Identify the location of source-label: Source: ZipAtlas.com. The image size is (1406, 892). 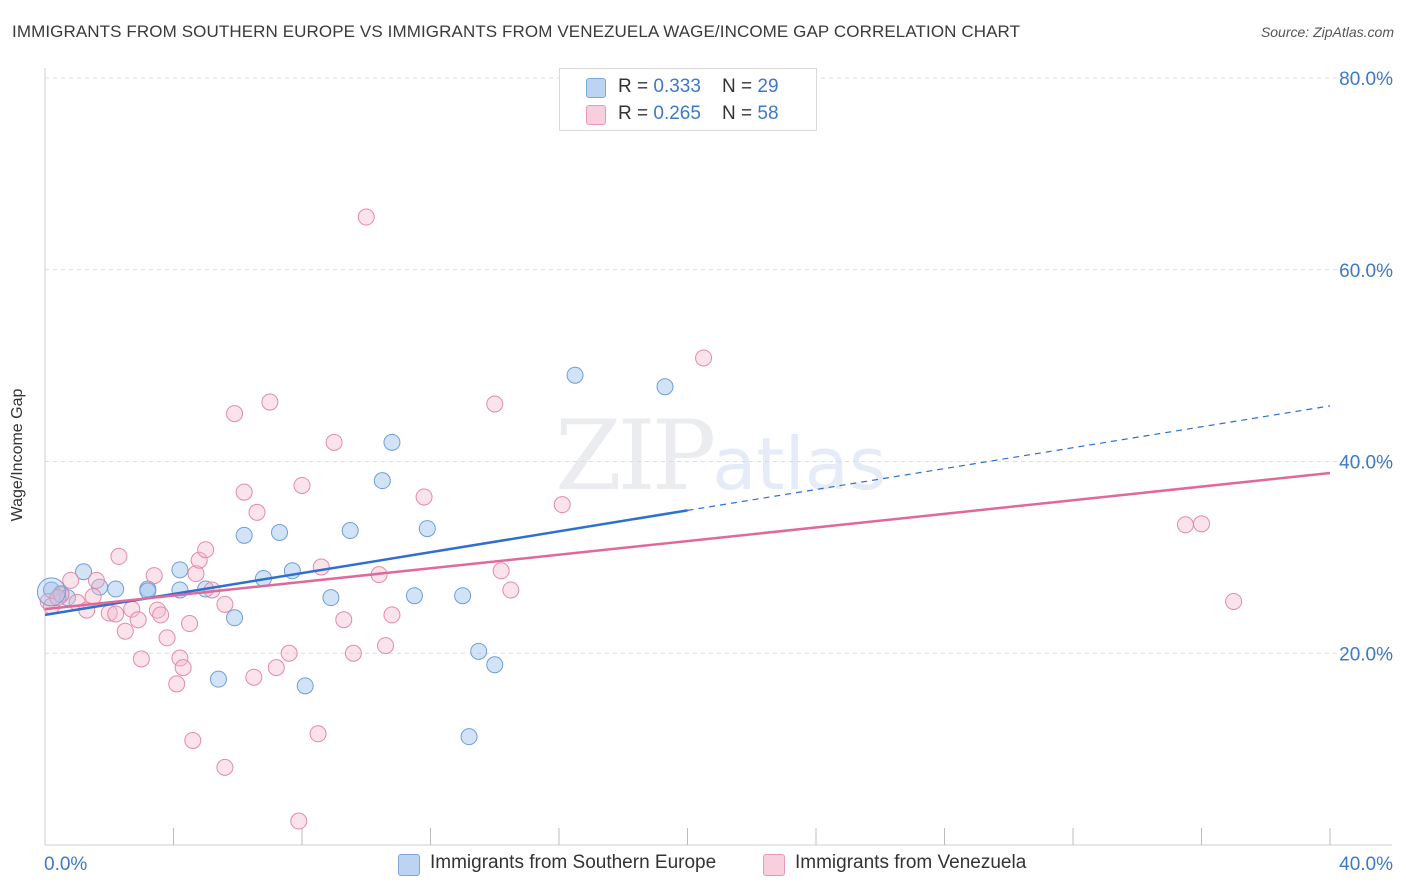
(1327, 32).